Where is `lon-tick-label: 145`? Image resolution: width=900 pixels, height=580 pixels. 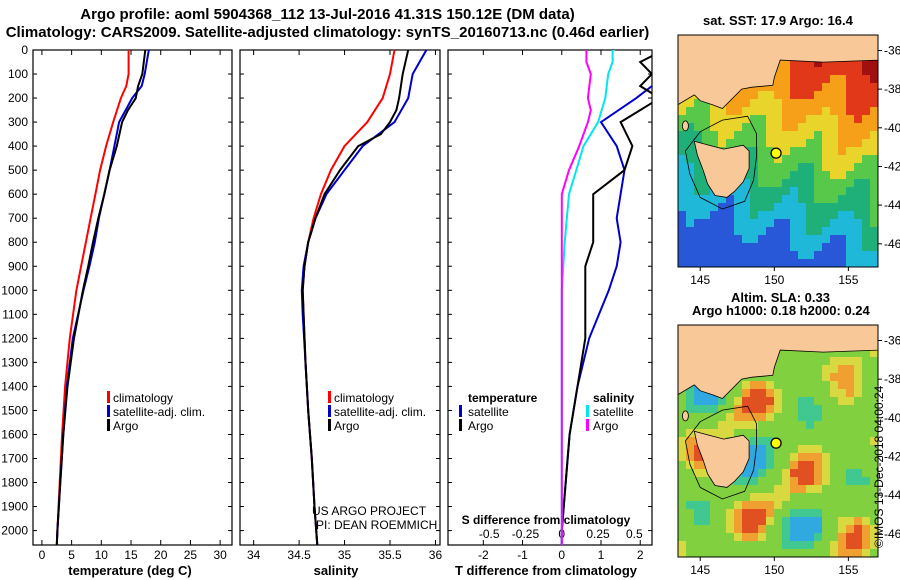
lon-tick-label: 145 is located at coordinates (700, 280).